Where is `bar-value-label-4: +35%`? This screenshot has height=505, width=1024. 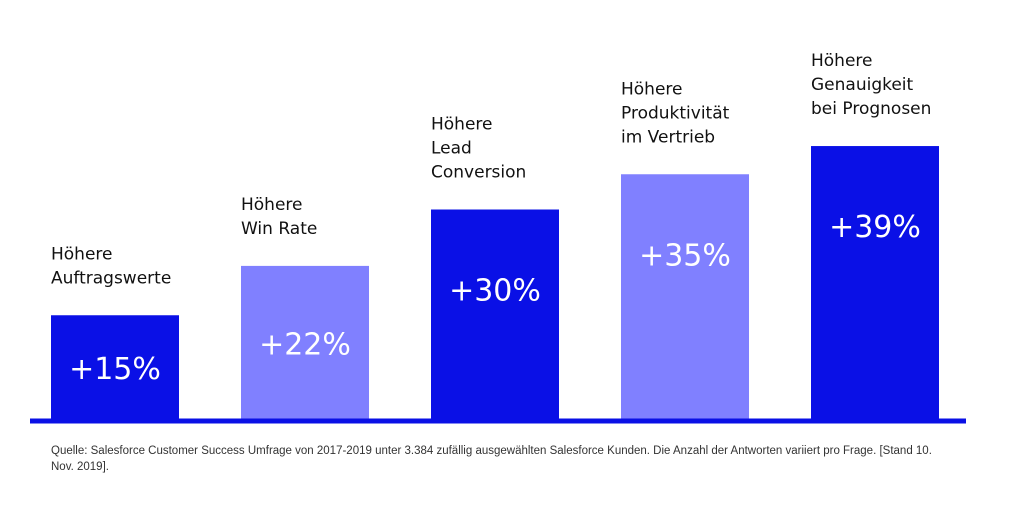 bar-value-label-4: +35% is located at coordinates (685, 255).